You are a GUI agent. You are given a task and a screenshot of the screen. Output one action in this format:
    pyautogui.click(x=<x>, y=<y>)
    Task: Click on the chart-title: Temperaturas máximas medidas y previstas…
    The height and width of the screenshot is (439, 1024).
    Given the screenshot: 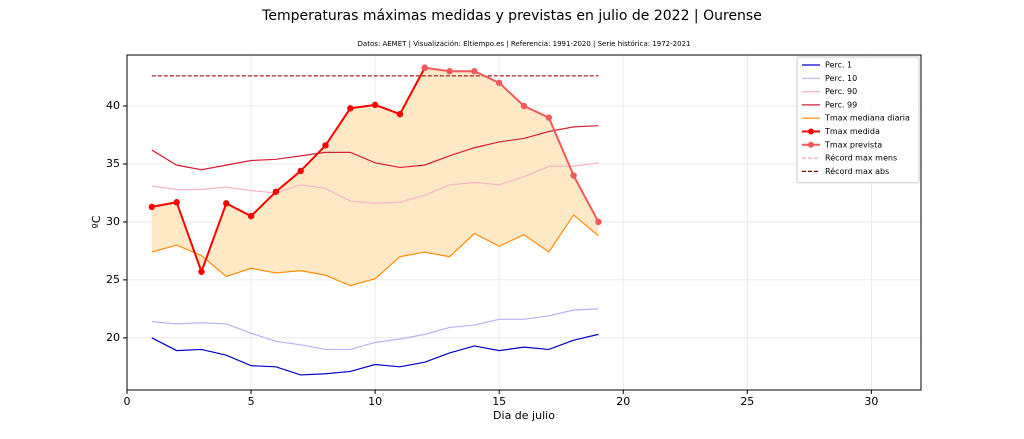 What is the action you would take?
    pyautogui.click(x=511, y=16)
    